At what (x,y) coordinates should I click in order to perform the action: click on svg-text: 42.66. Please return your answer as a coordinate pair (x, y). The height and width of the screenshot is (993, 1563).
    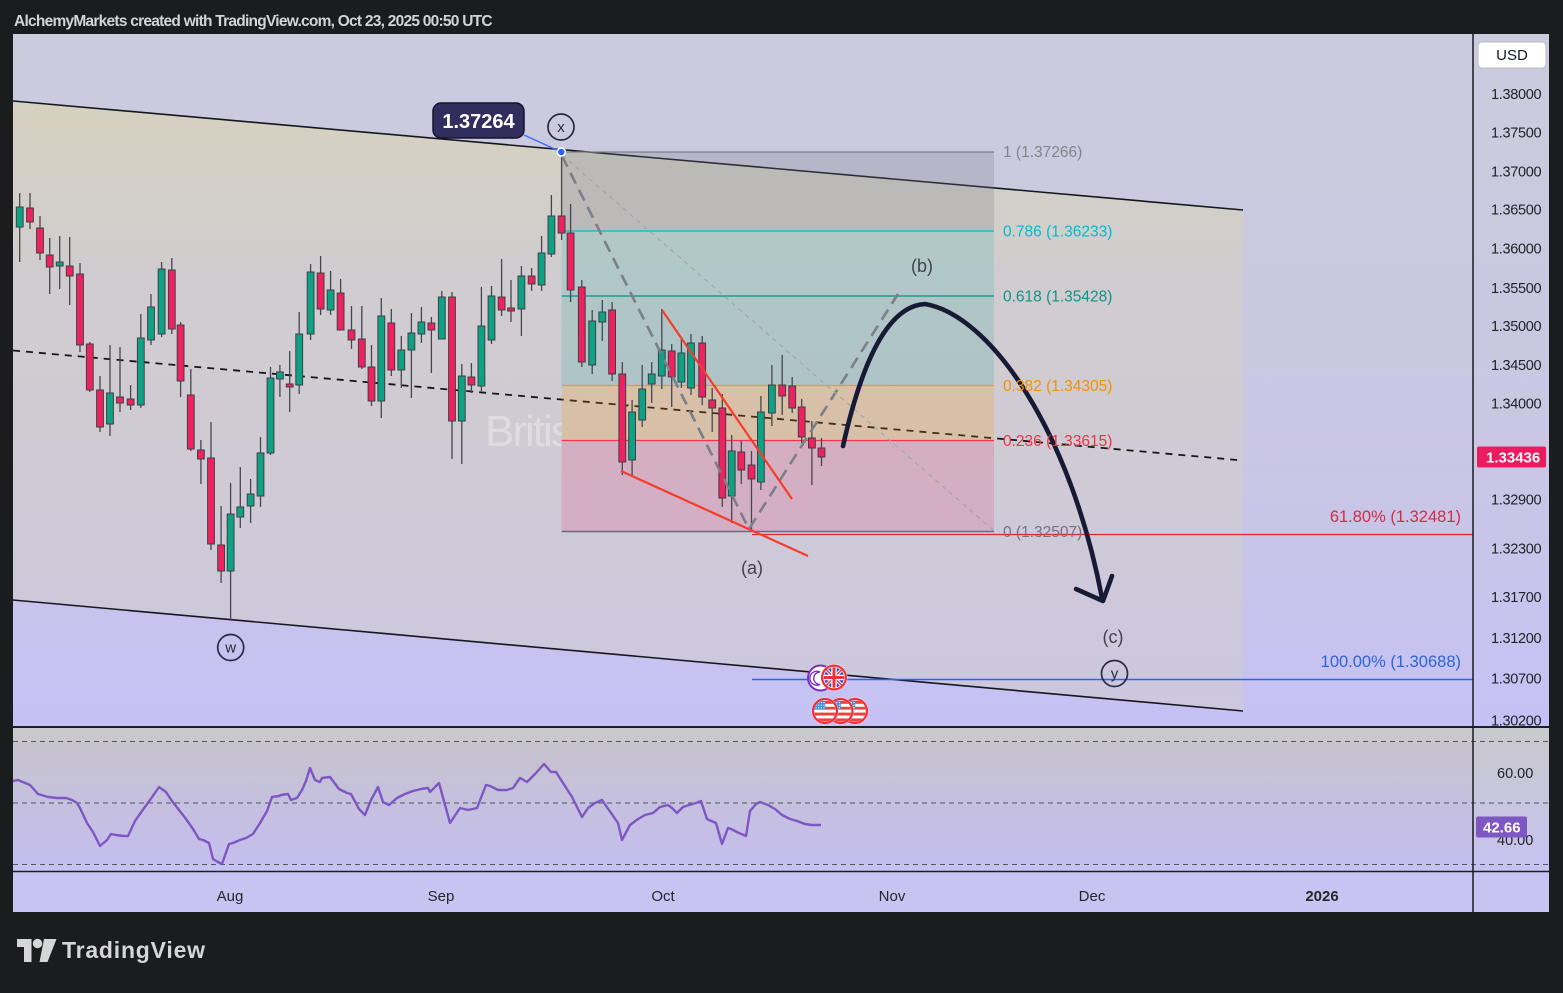
    Looking at the image, I should click on (1502, 828).